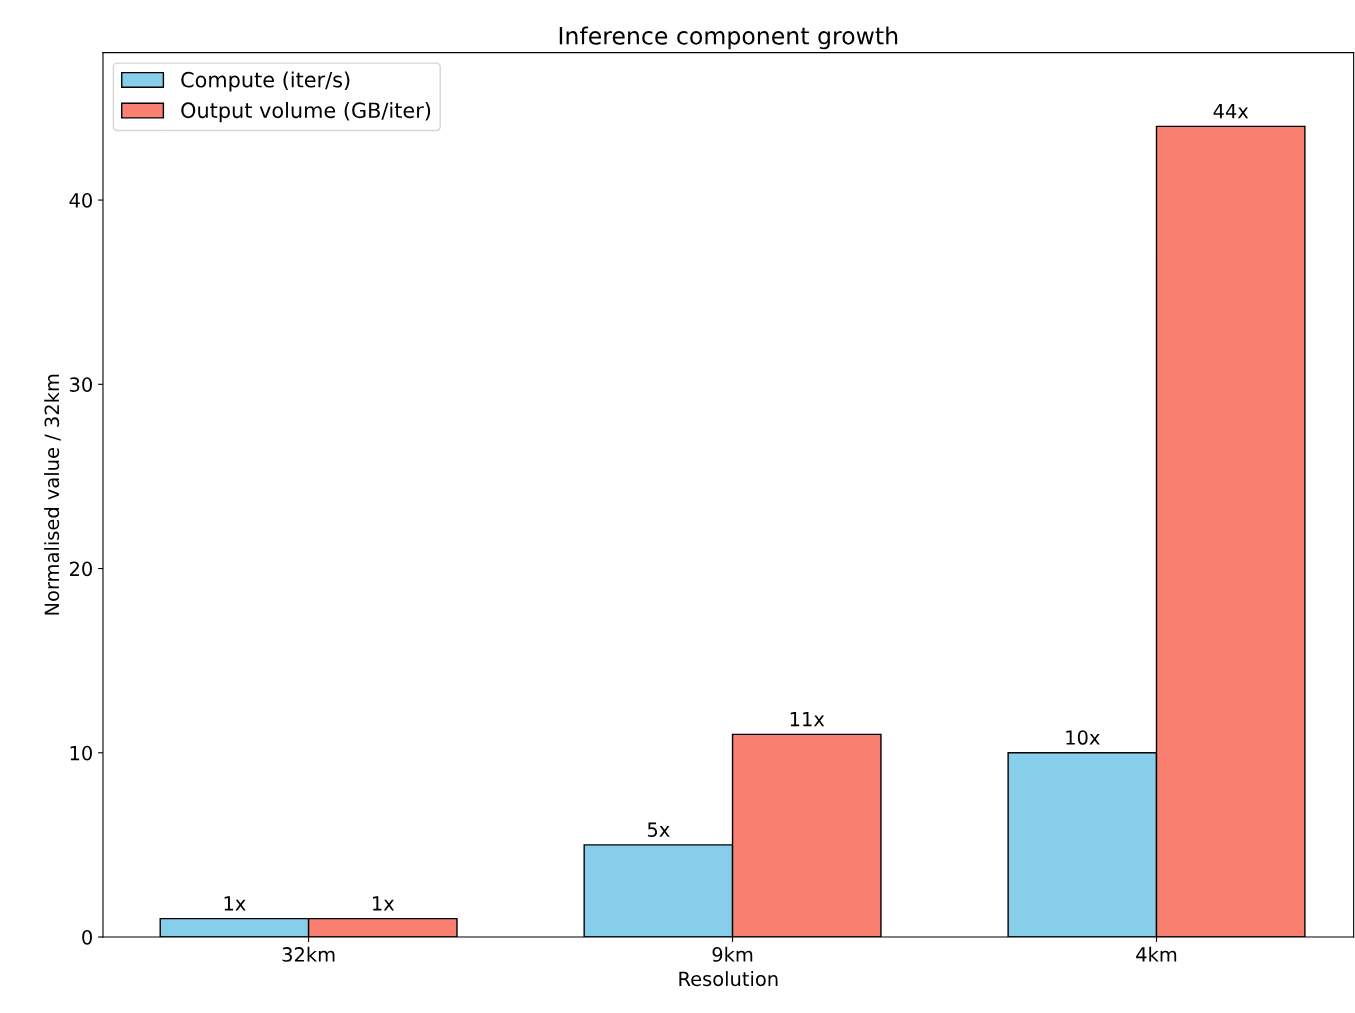 The width and height of the screenshot is (1355, 1013). I want to click on x-tick-label: 32km, so click(308, 954).